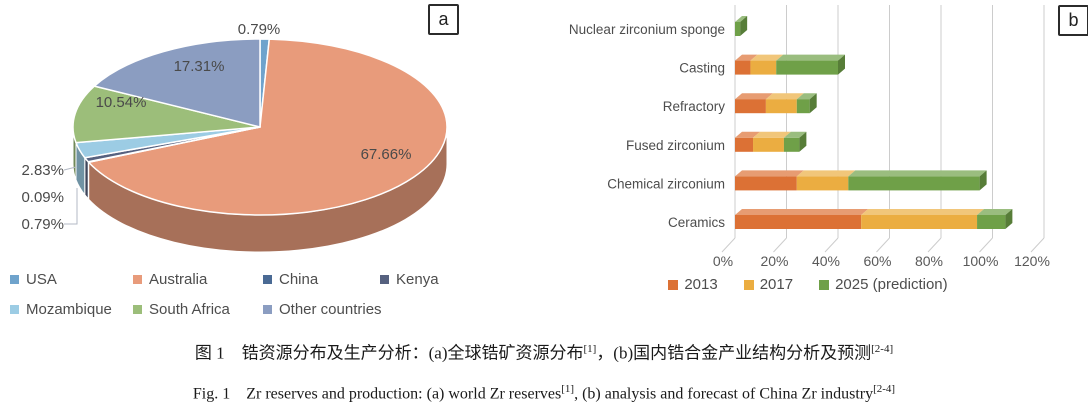  What do you see at coordinates (741, 19) in the screenshot?
I see `bar-top-nuclear-zirconium-sponge-2025-prediction` at bounding box center [741, 19].